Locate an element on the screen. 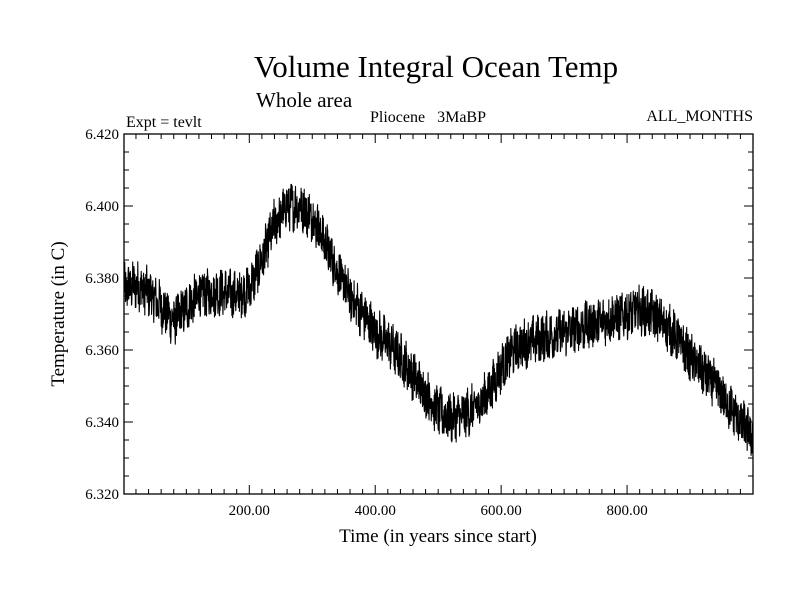  y-axis-label: Temperature (in C) is located at coordinates (58, 313).